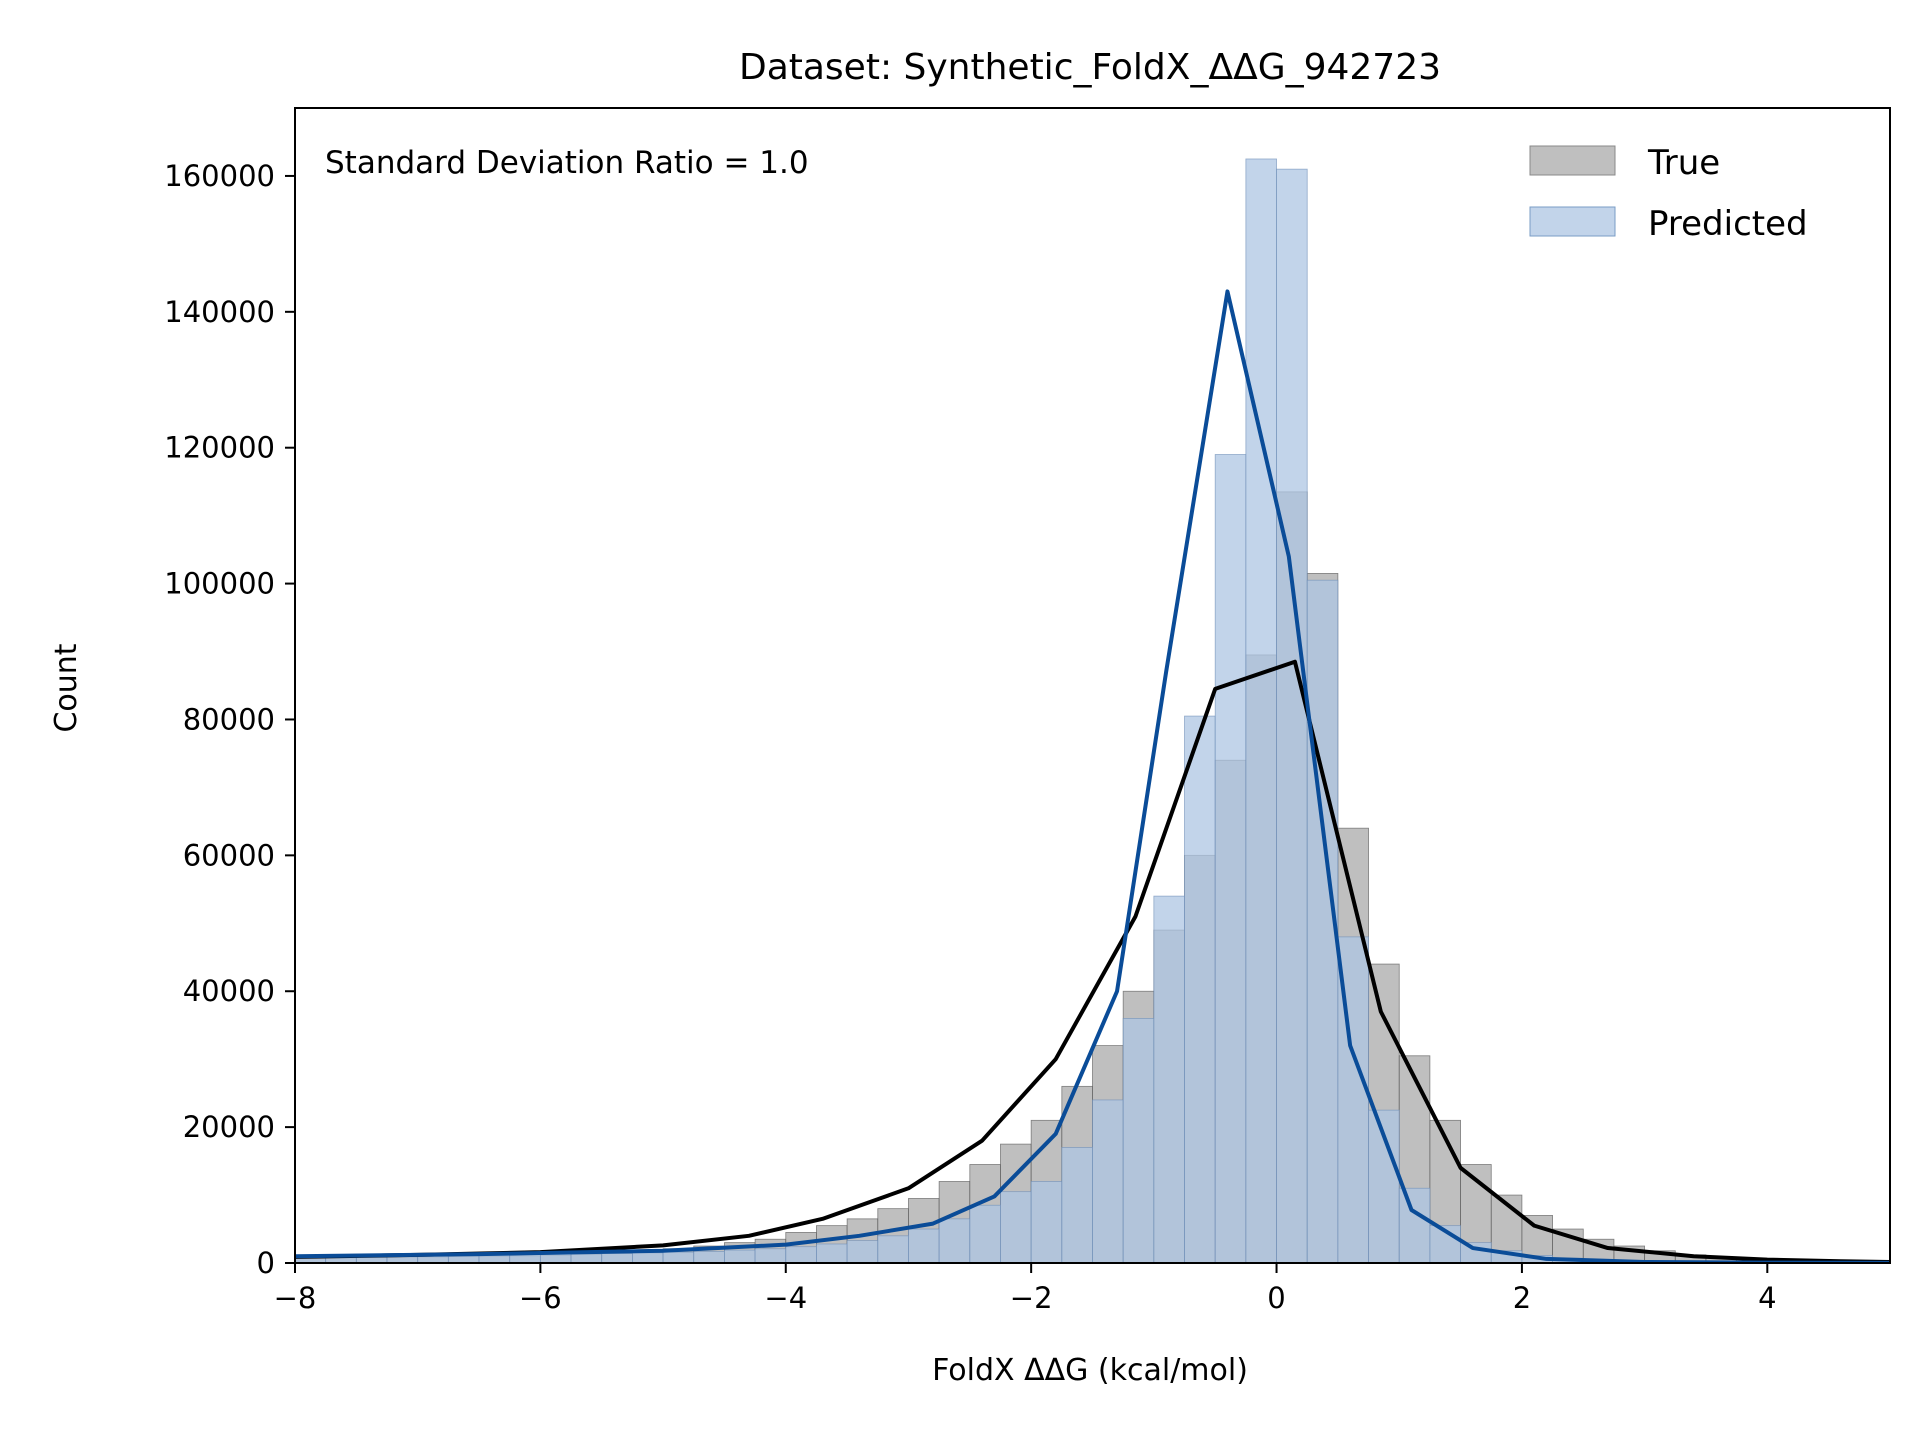 The image size is (1920, 1440). What do you see at coordinates (1031, 1298) in the screenshot?
I see `x-tick-label: −2` at bounding box center [1031, 1298].